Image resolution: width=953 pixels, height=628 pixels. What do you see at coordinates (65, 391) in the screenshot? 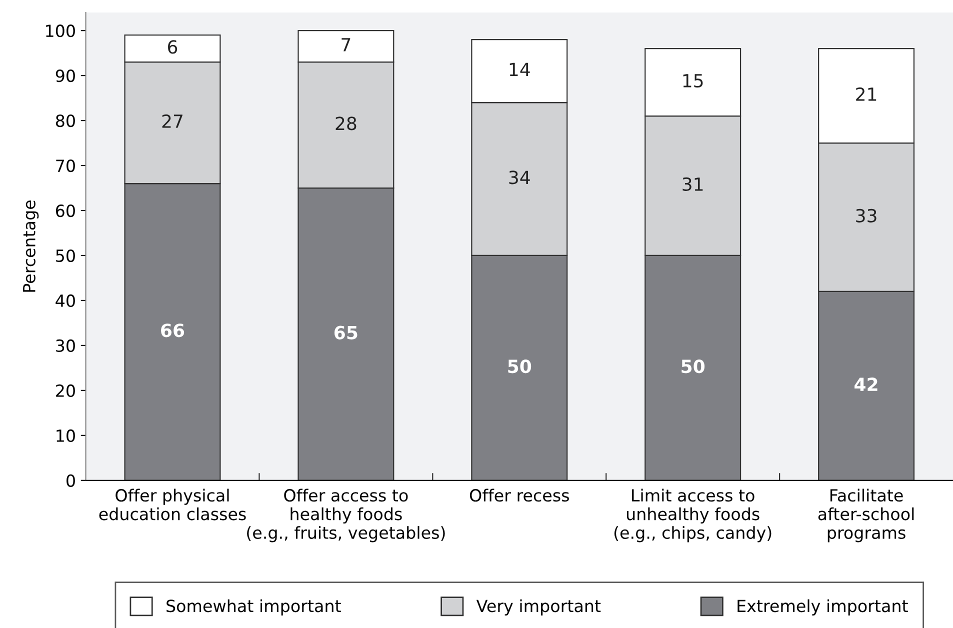
I see `y-tick-label: 20` at bounding box center [65, 391].